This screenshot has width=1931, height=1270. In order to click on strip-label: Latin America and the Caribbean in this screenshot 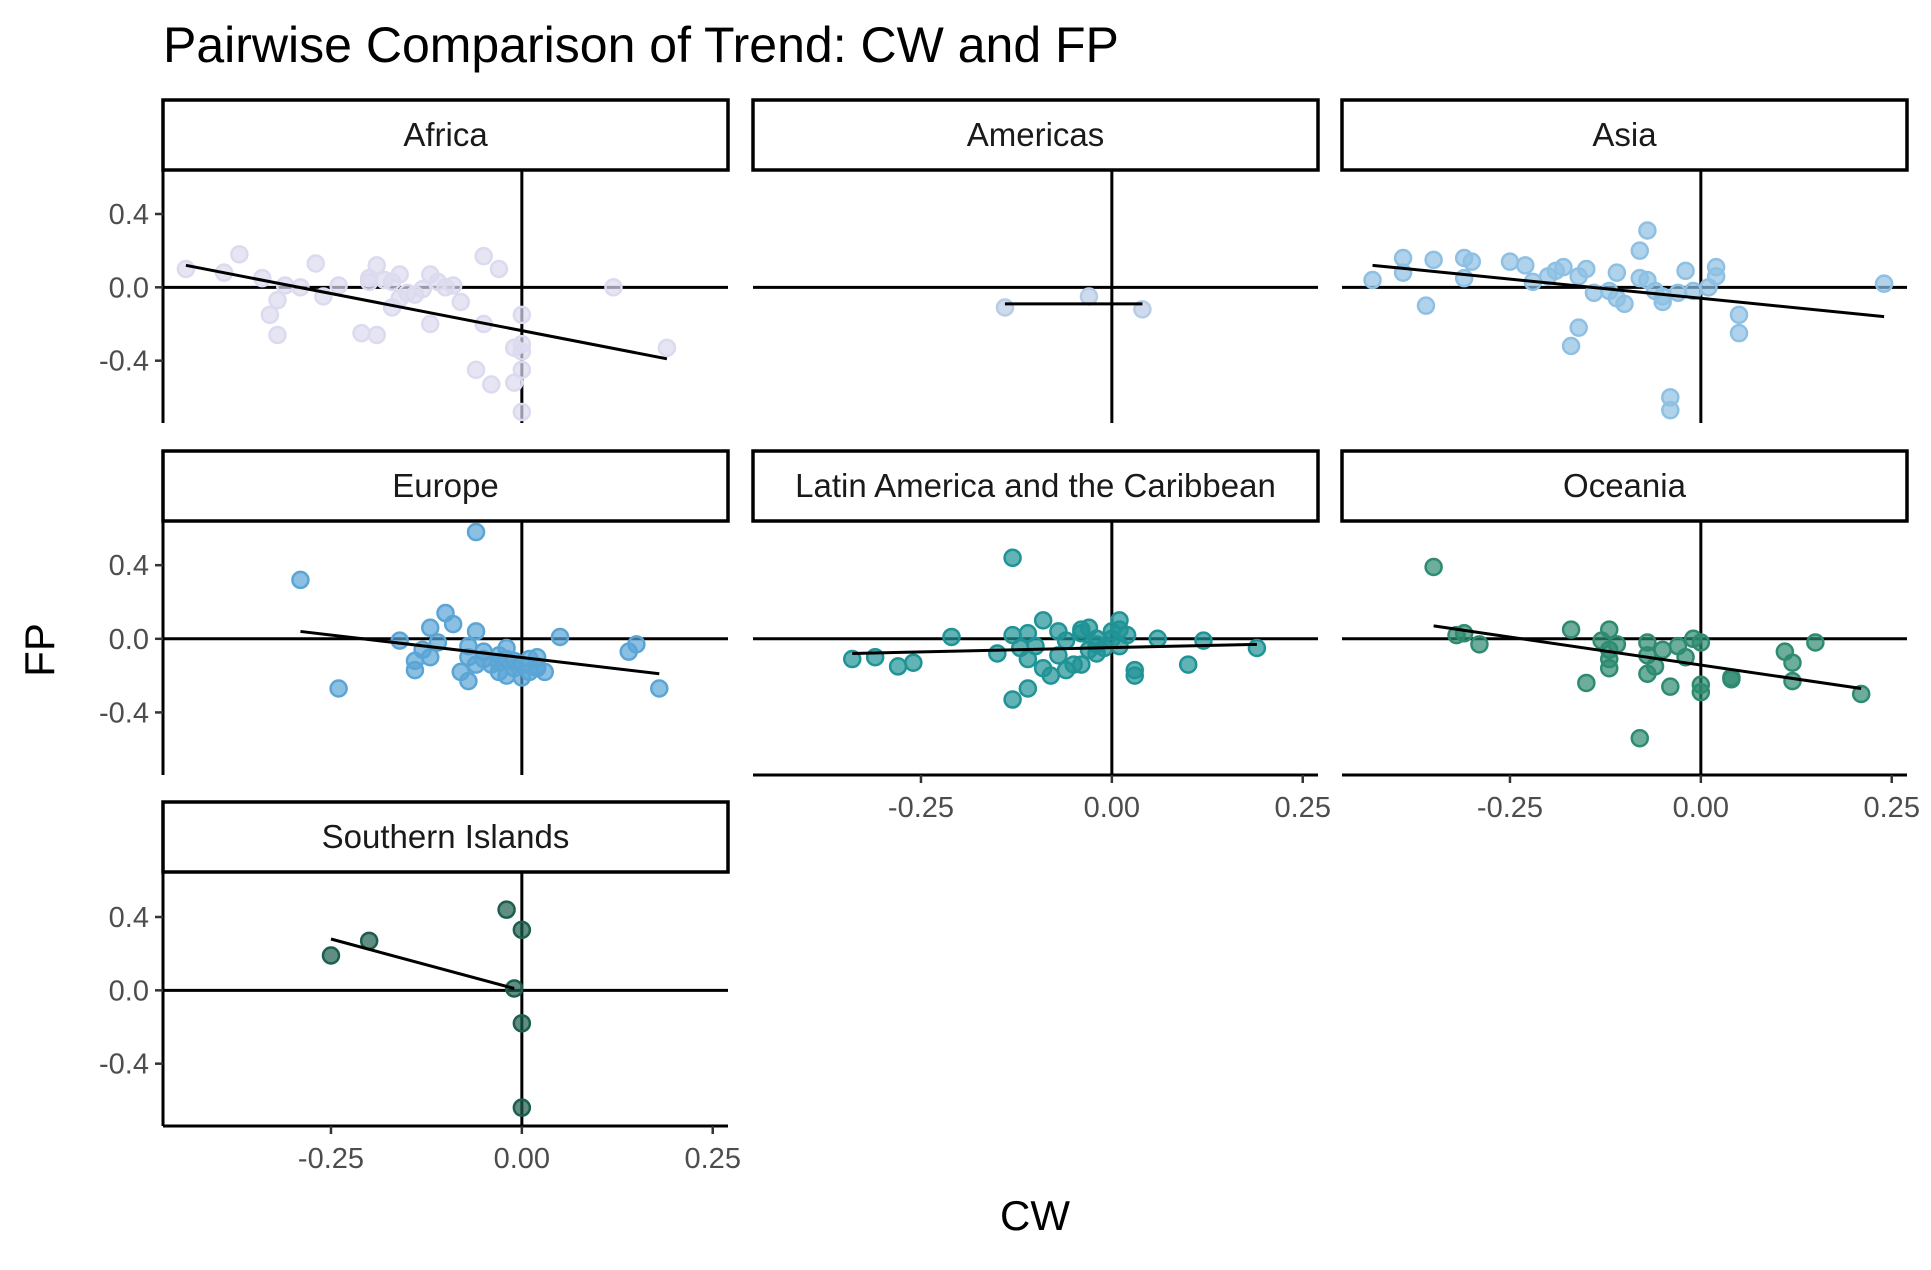, I will do `click(1035, 485)`.